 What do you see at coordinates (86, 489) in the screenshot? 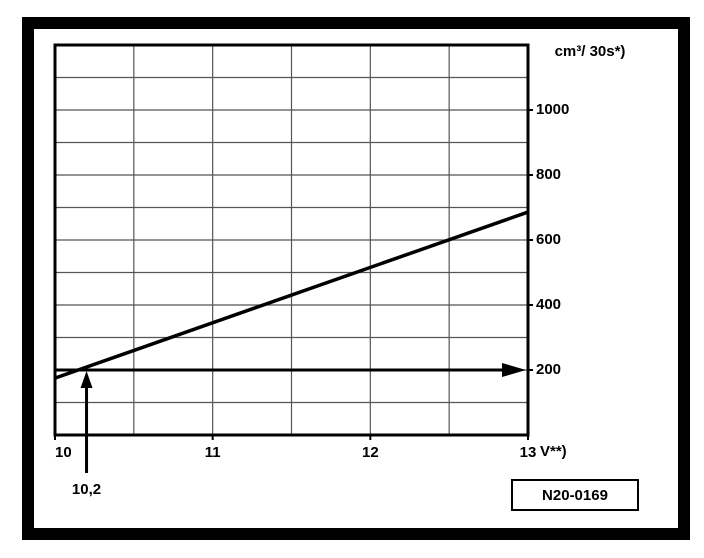
I see `reference-label: 10,2` at bounding box center [86, 489].